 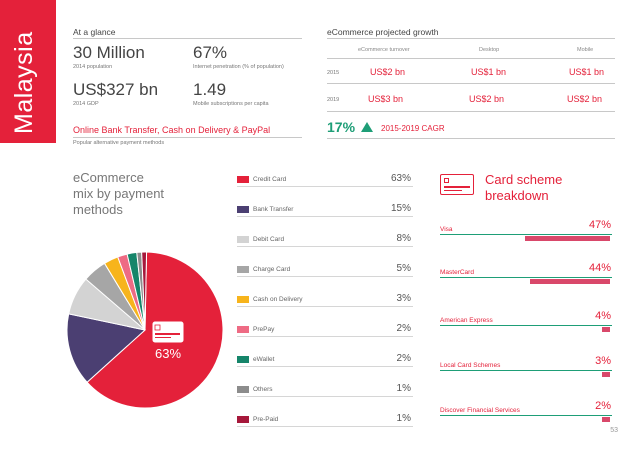 I want to click on scheme-name: Visa, so click(x=446, y=229).